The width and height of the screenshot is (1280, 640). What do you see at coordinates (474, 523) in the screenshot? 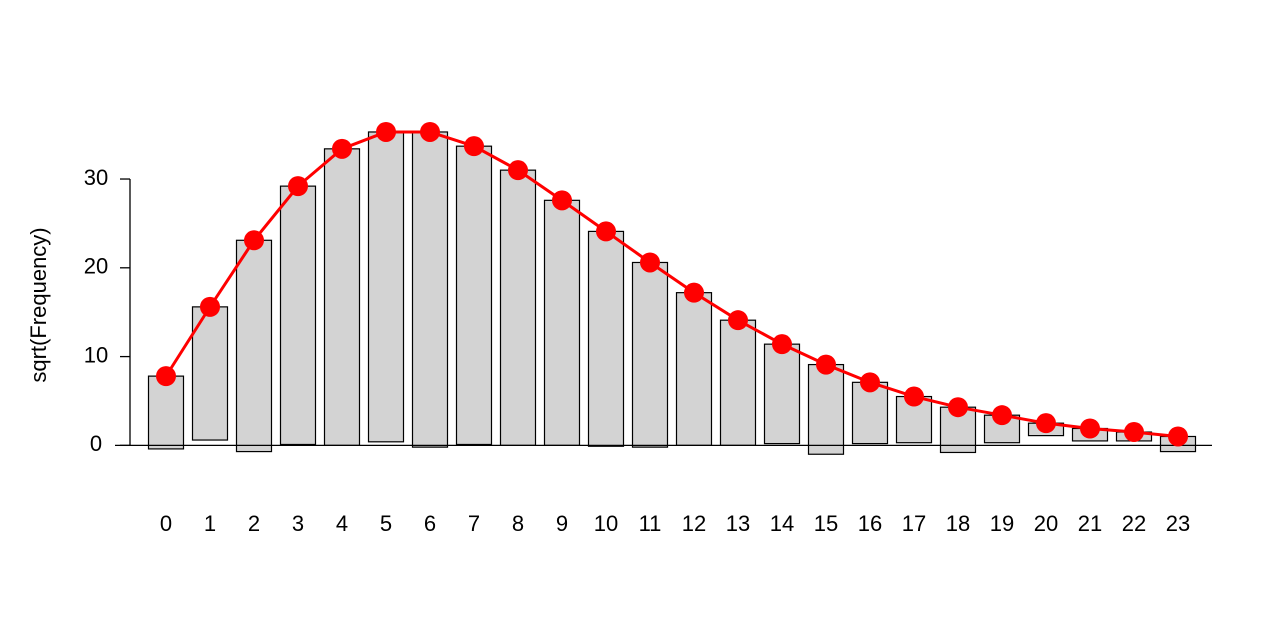
I see `x-tick-label: 7` at bounding box center [474, 523].